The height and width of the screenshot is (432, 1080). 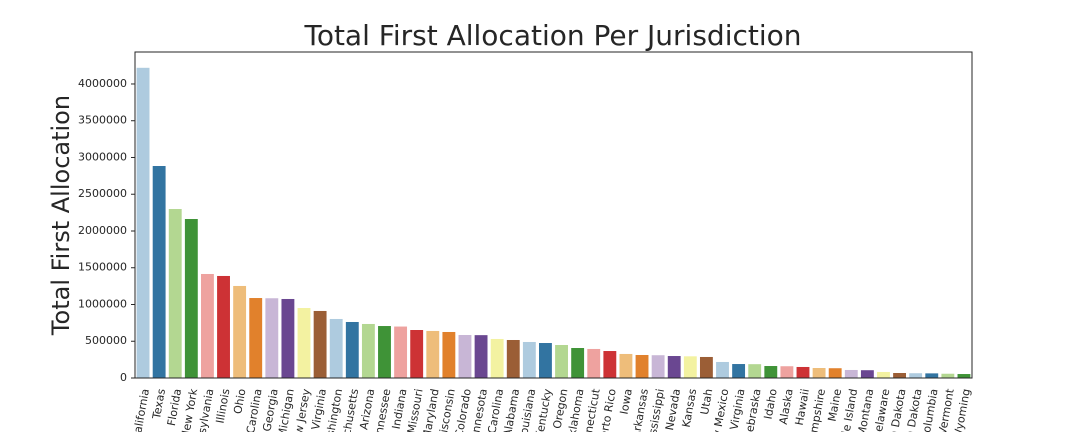 I want to click on x-tick-label: Iowa, so click(x=626, y=402).